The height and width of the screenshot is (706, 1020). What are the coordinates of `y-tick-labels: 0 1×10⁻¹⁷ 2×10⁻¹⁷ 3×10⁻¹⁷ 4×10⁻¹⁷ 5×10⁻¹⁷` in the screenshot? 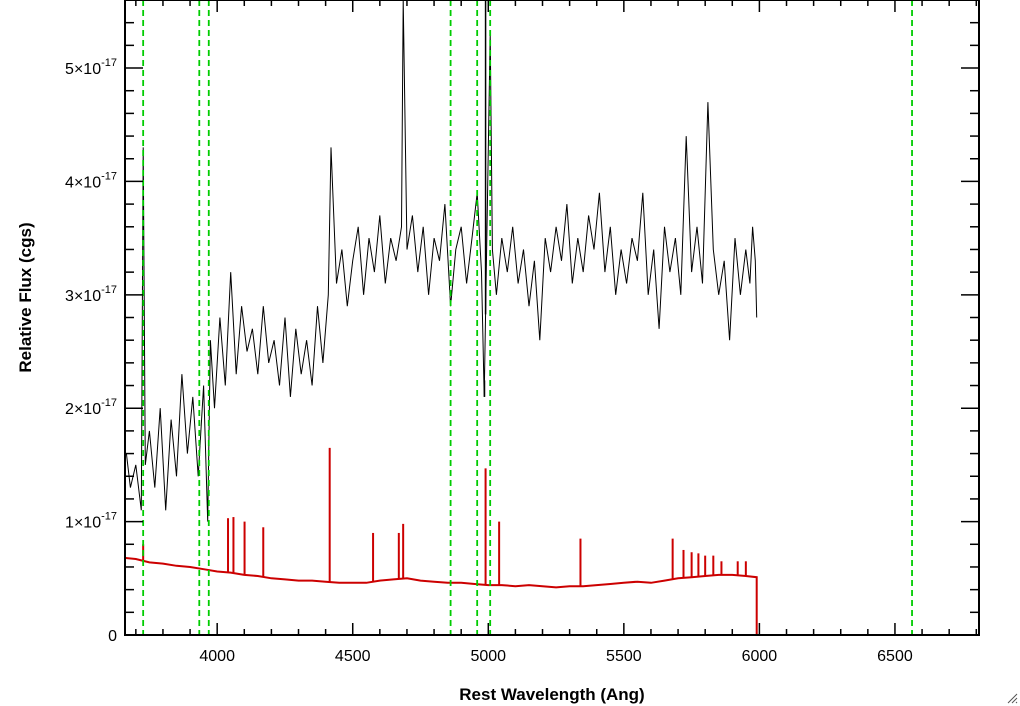 It's located at (91, 351).